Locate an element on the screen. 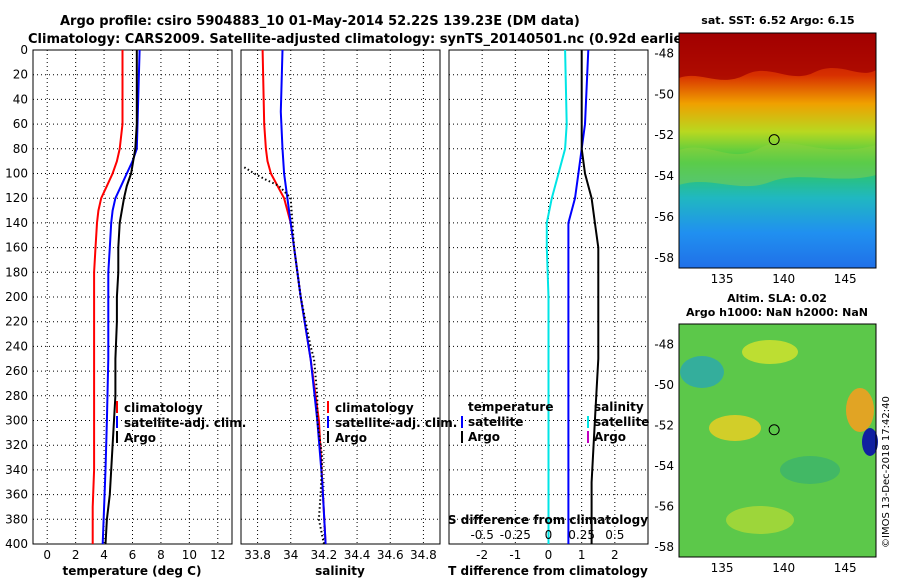  x-tick-label: 34.2 is located at coordinates (324, 555).